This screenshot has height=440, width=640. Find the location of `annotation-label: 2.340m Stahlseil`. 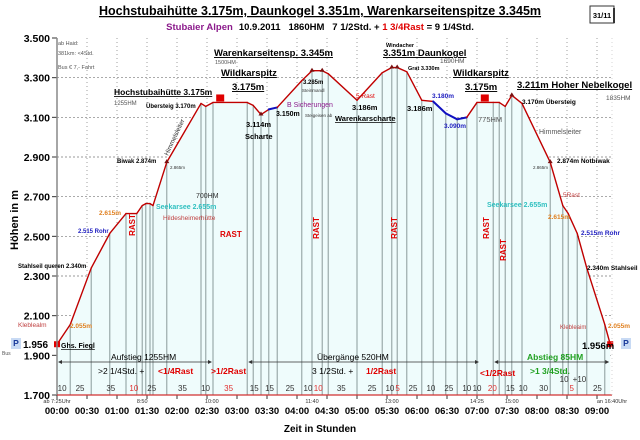

annotation-label: 2.340m Stahlseil is located at coordinates (612, 268).